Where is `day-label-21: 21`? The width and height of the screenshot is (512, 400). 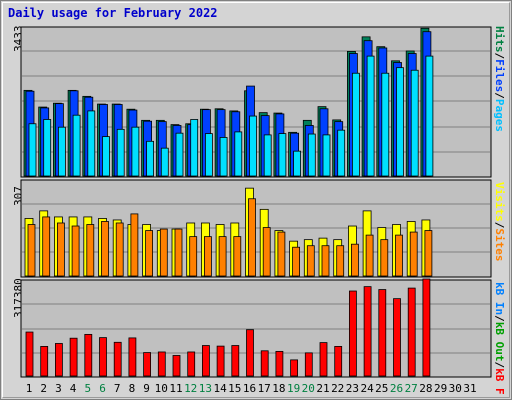 day-label-21: 21 is located at coordinates (323, 388).